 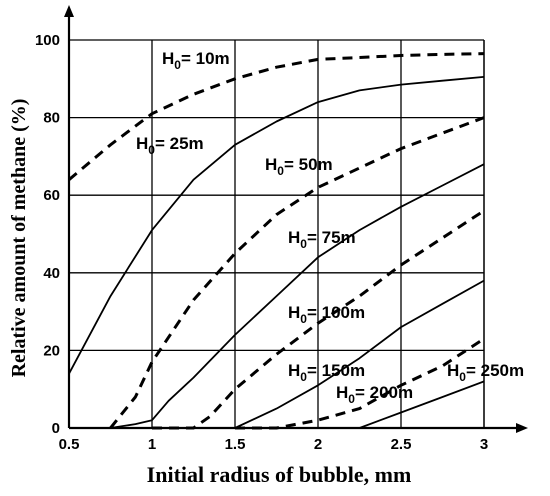 What do you see at coordinates (56, 428) in the screenshot?
I see `y-tick-label: 0` at bounding box center [56, 428].